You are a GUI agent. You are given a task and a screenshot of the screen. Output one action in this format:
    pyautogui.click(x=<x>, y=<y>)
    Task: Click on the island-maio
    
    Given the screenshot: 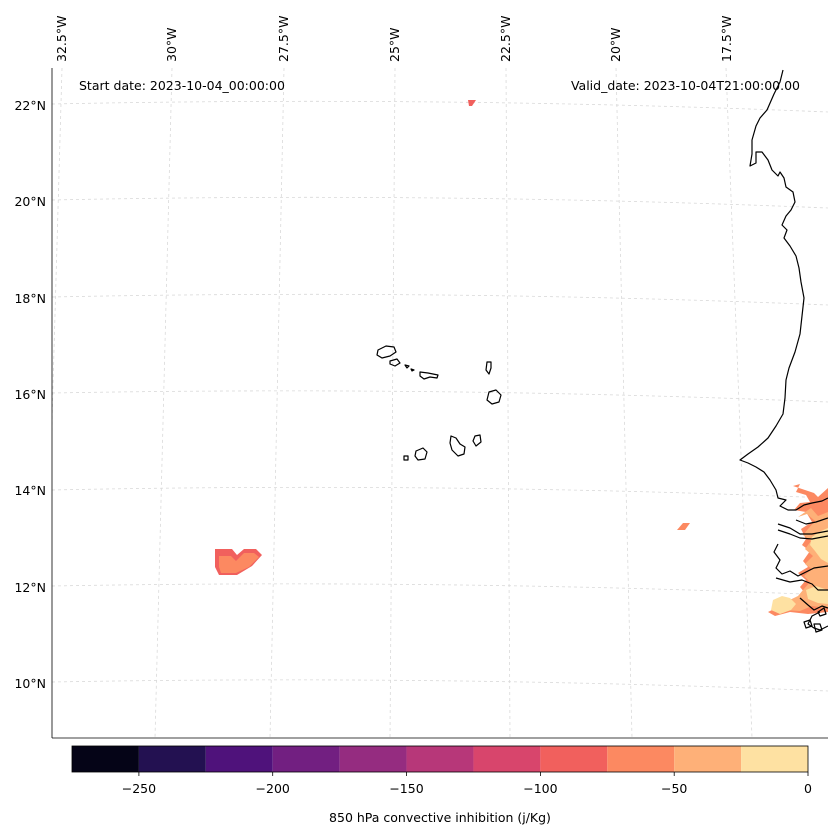 What is the action you would take?
    pyautogui.click(x=477, y=440)
    